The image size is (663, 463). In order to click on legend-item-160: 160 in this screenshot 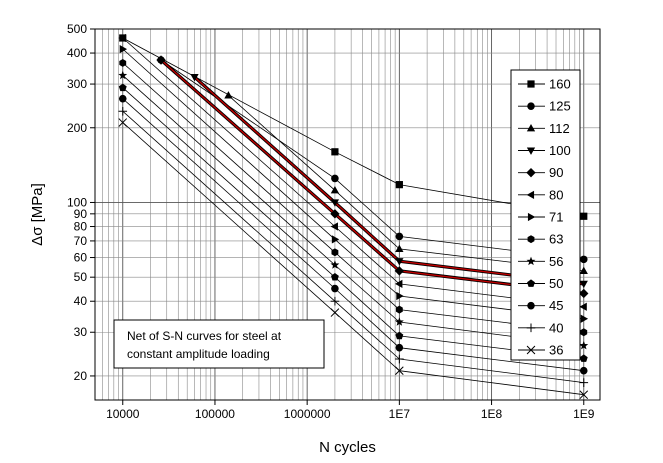, I will do `click(544, 84)`.